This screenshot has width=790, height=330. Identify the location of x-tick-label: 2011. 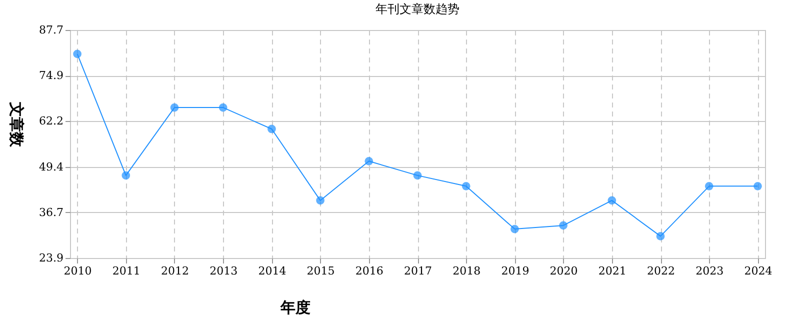
(126, 271).